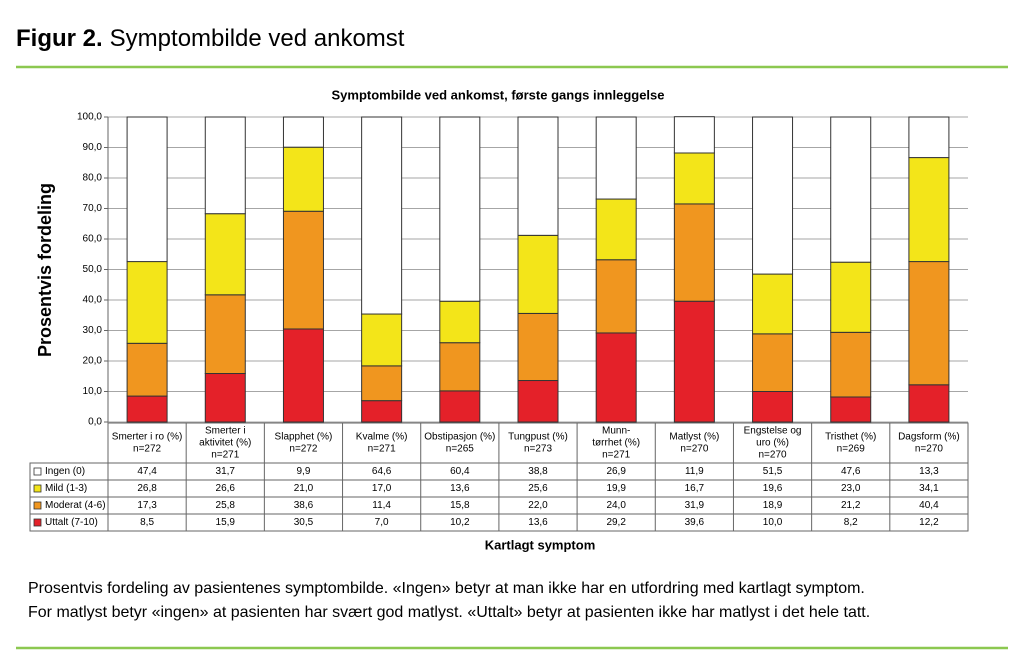  I want to click on y-axis-label: Prosentvis fordeling, so click(45, 270).